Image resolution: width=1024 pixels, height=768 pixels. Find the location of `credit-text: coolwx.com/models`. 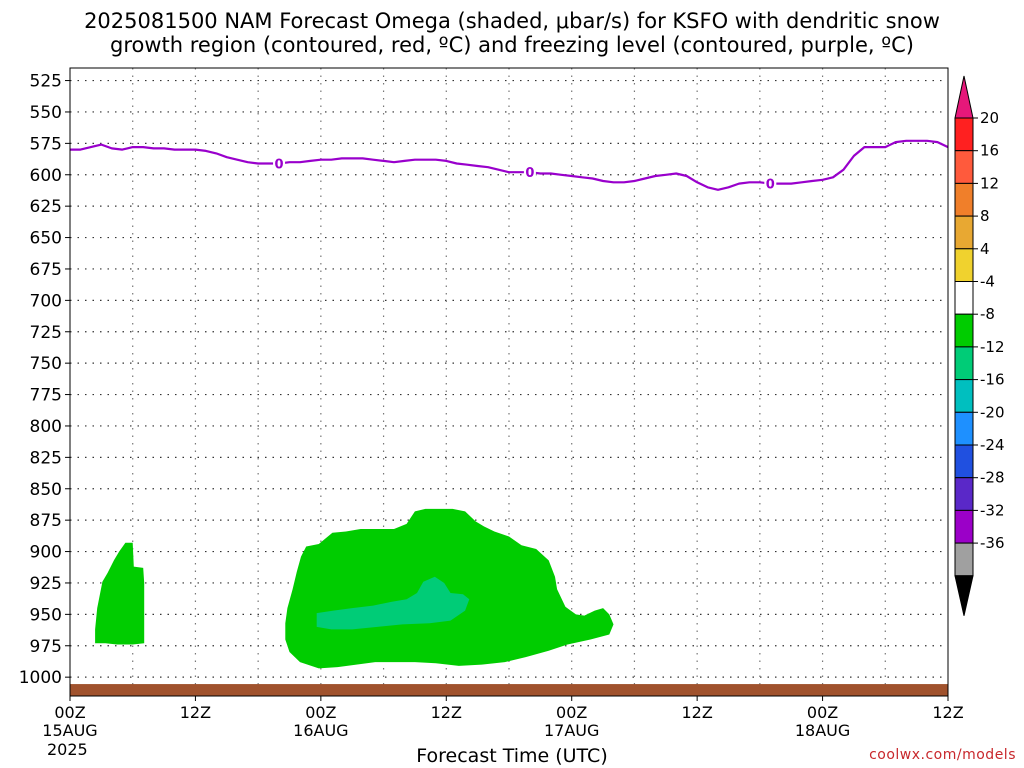

credit-text: coolwx.com/models is located at coordinates (942, 755).